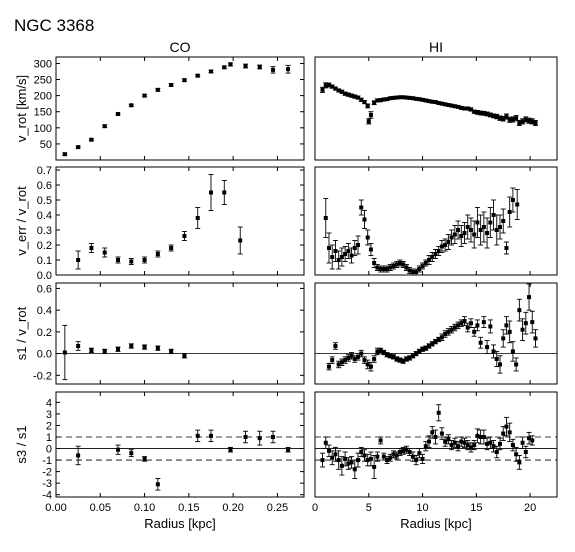 Image resolution: width=575 pixels, height=552 pixels. Describe the element at coordinates (436, 333) in the screenshot. I see `panel-hi_s1` at that location.